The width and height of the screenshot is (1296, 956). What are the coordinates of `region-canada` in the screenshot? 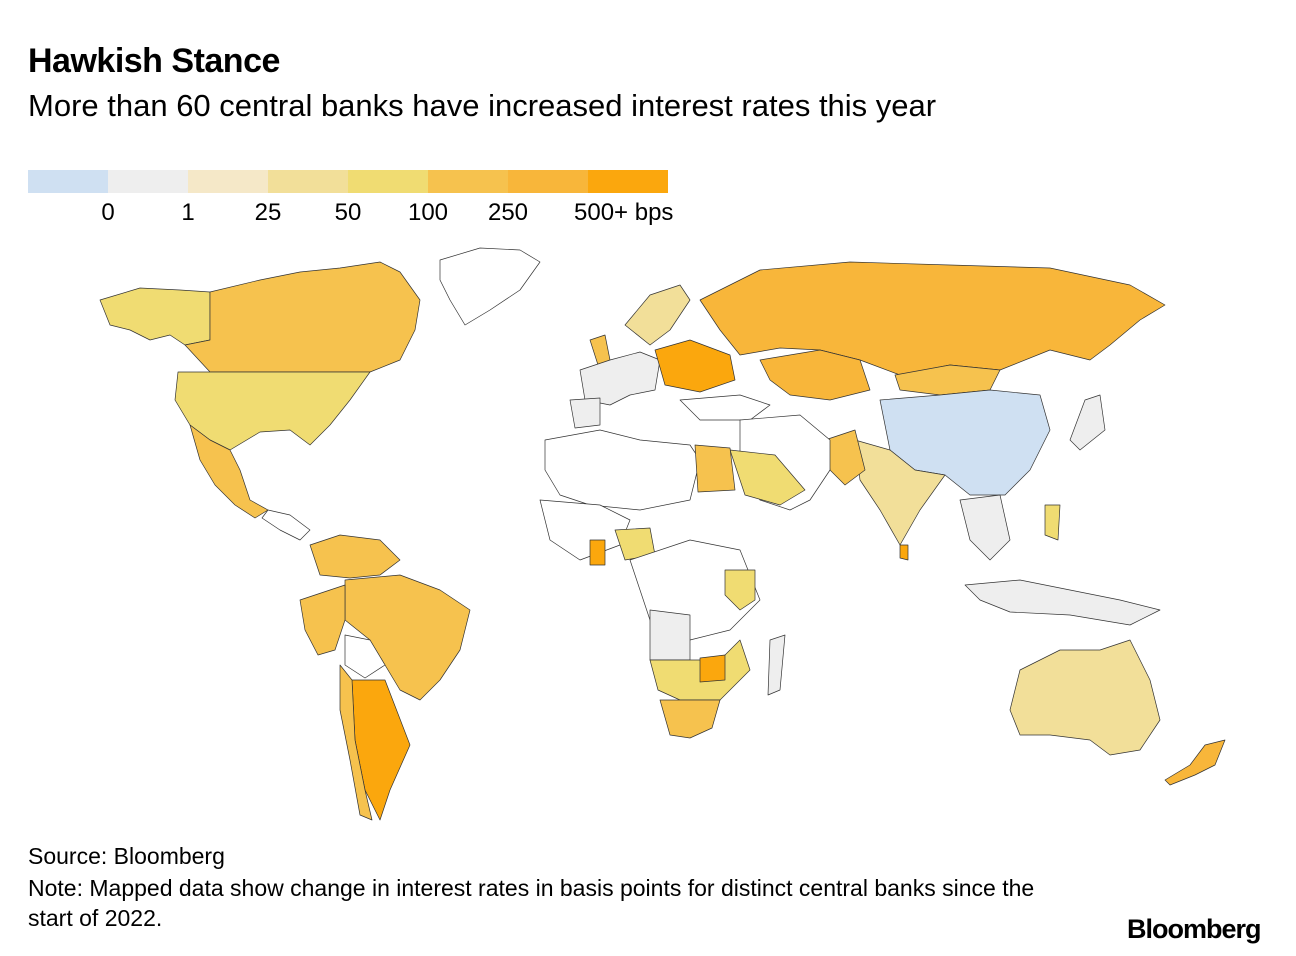 It's located at (302, 317).